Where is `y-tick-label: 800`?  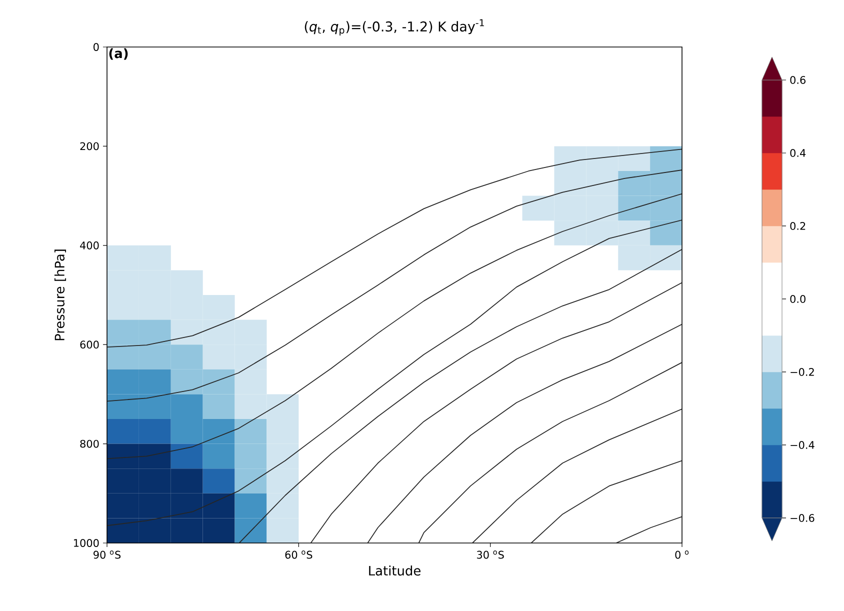 y-tick-label: 800 is located at coordinates (89, 444).